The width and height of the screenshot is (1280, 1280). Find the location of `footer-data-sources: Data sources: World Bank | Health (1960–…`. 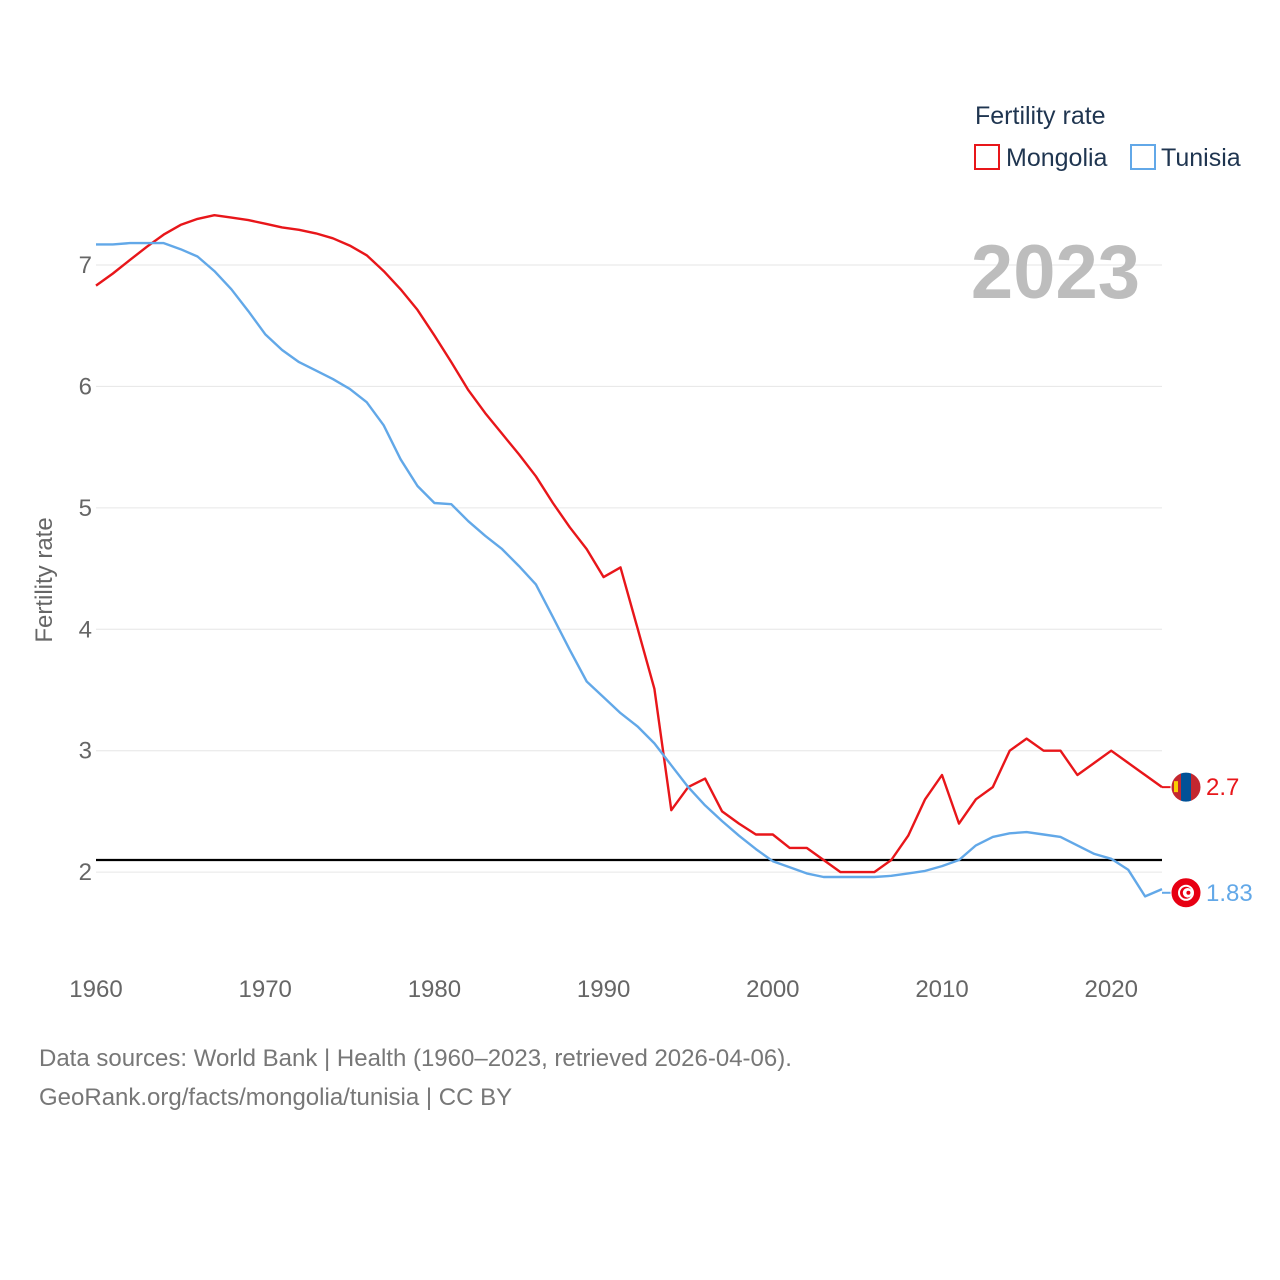

footer-data-sources: Data sources: World Bank | Health (1960–… is located at coordinates (415, 1058).